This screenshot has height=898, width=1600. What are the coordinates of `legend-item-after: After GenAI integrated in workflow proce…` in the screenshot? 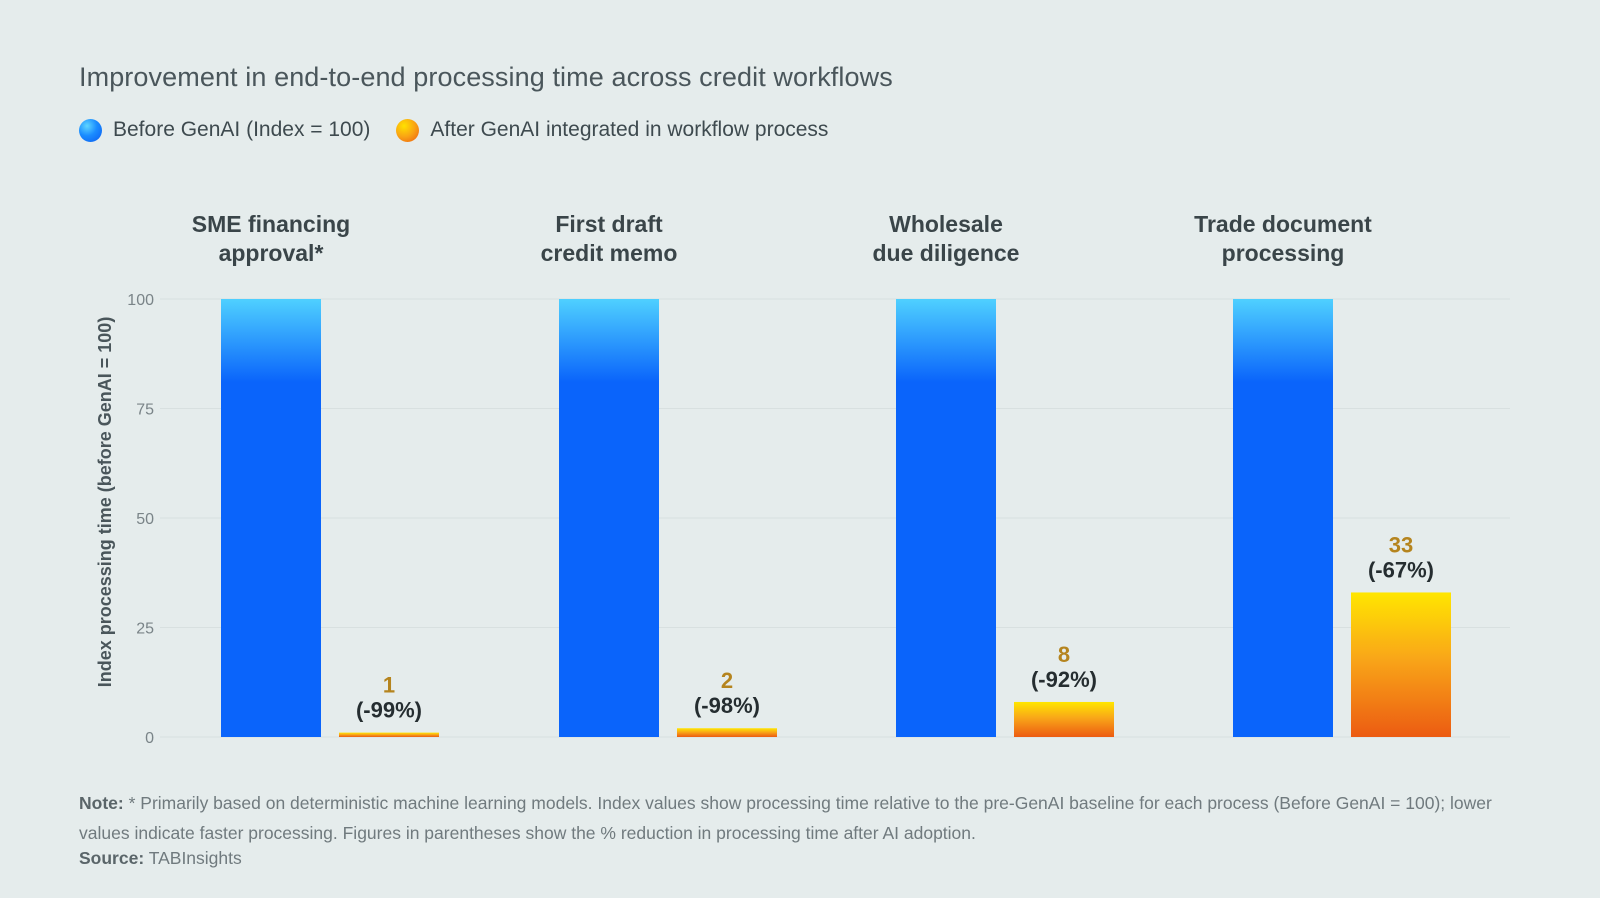 It's located at (612, 130).